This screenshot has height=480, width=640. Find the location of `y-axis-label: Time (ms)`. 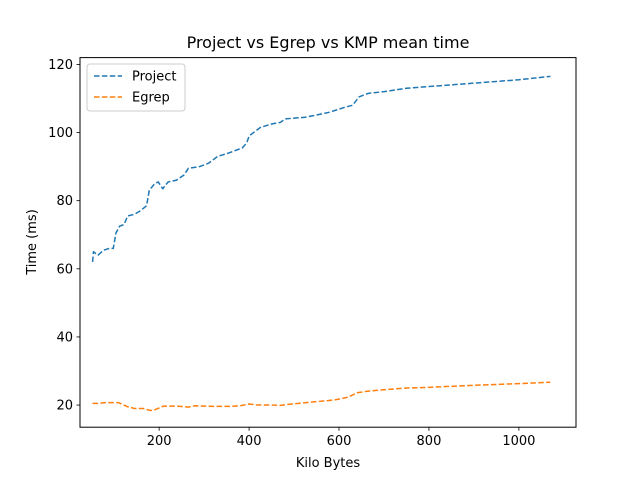

y-axis-label: Time (ms) is located at coordinates (32, 242).